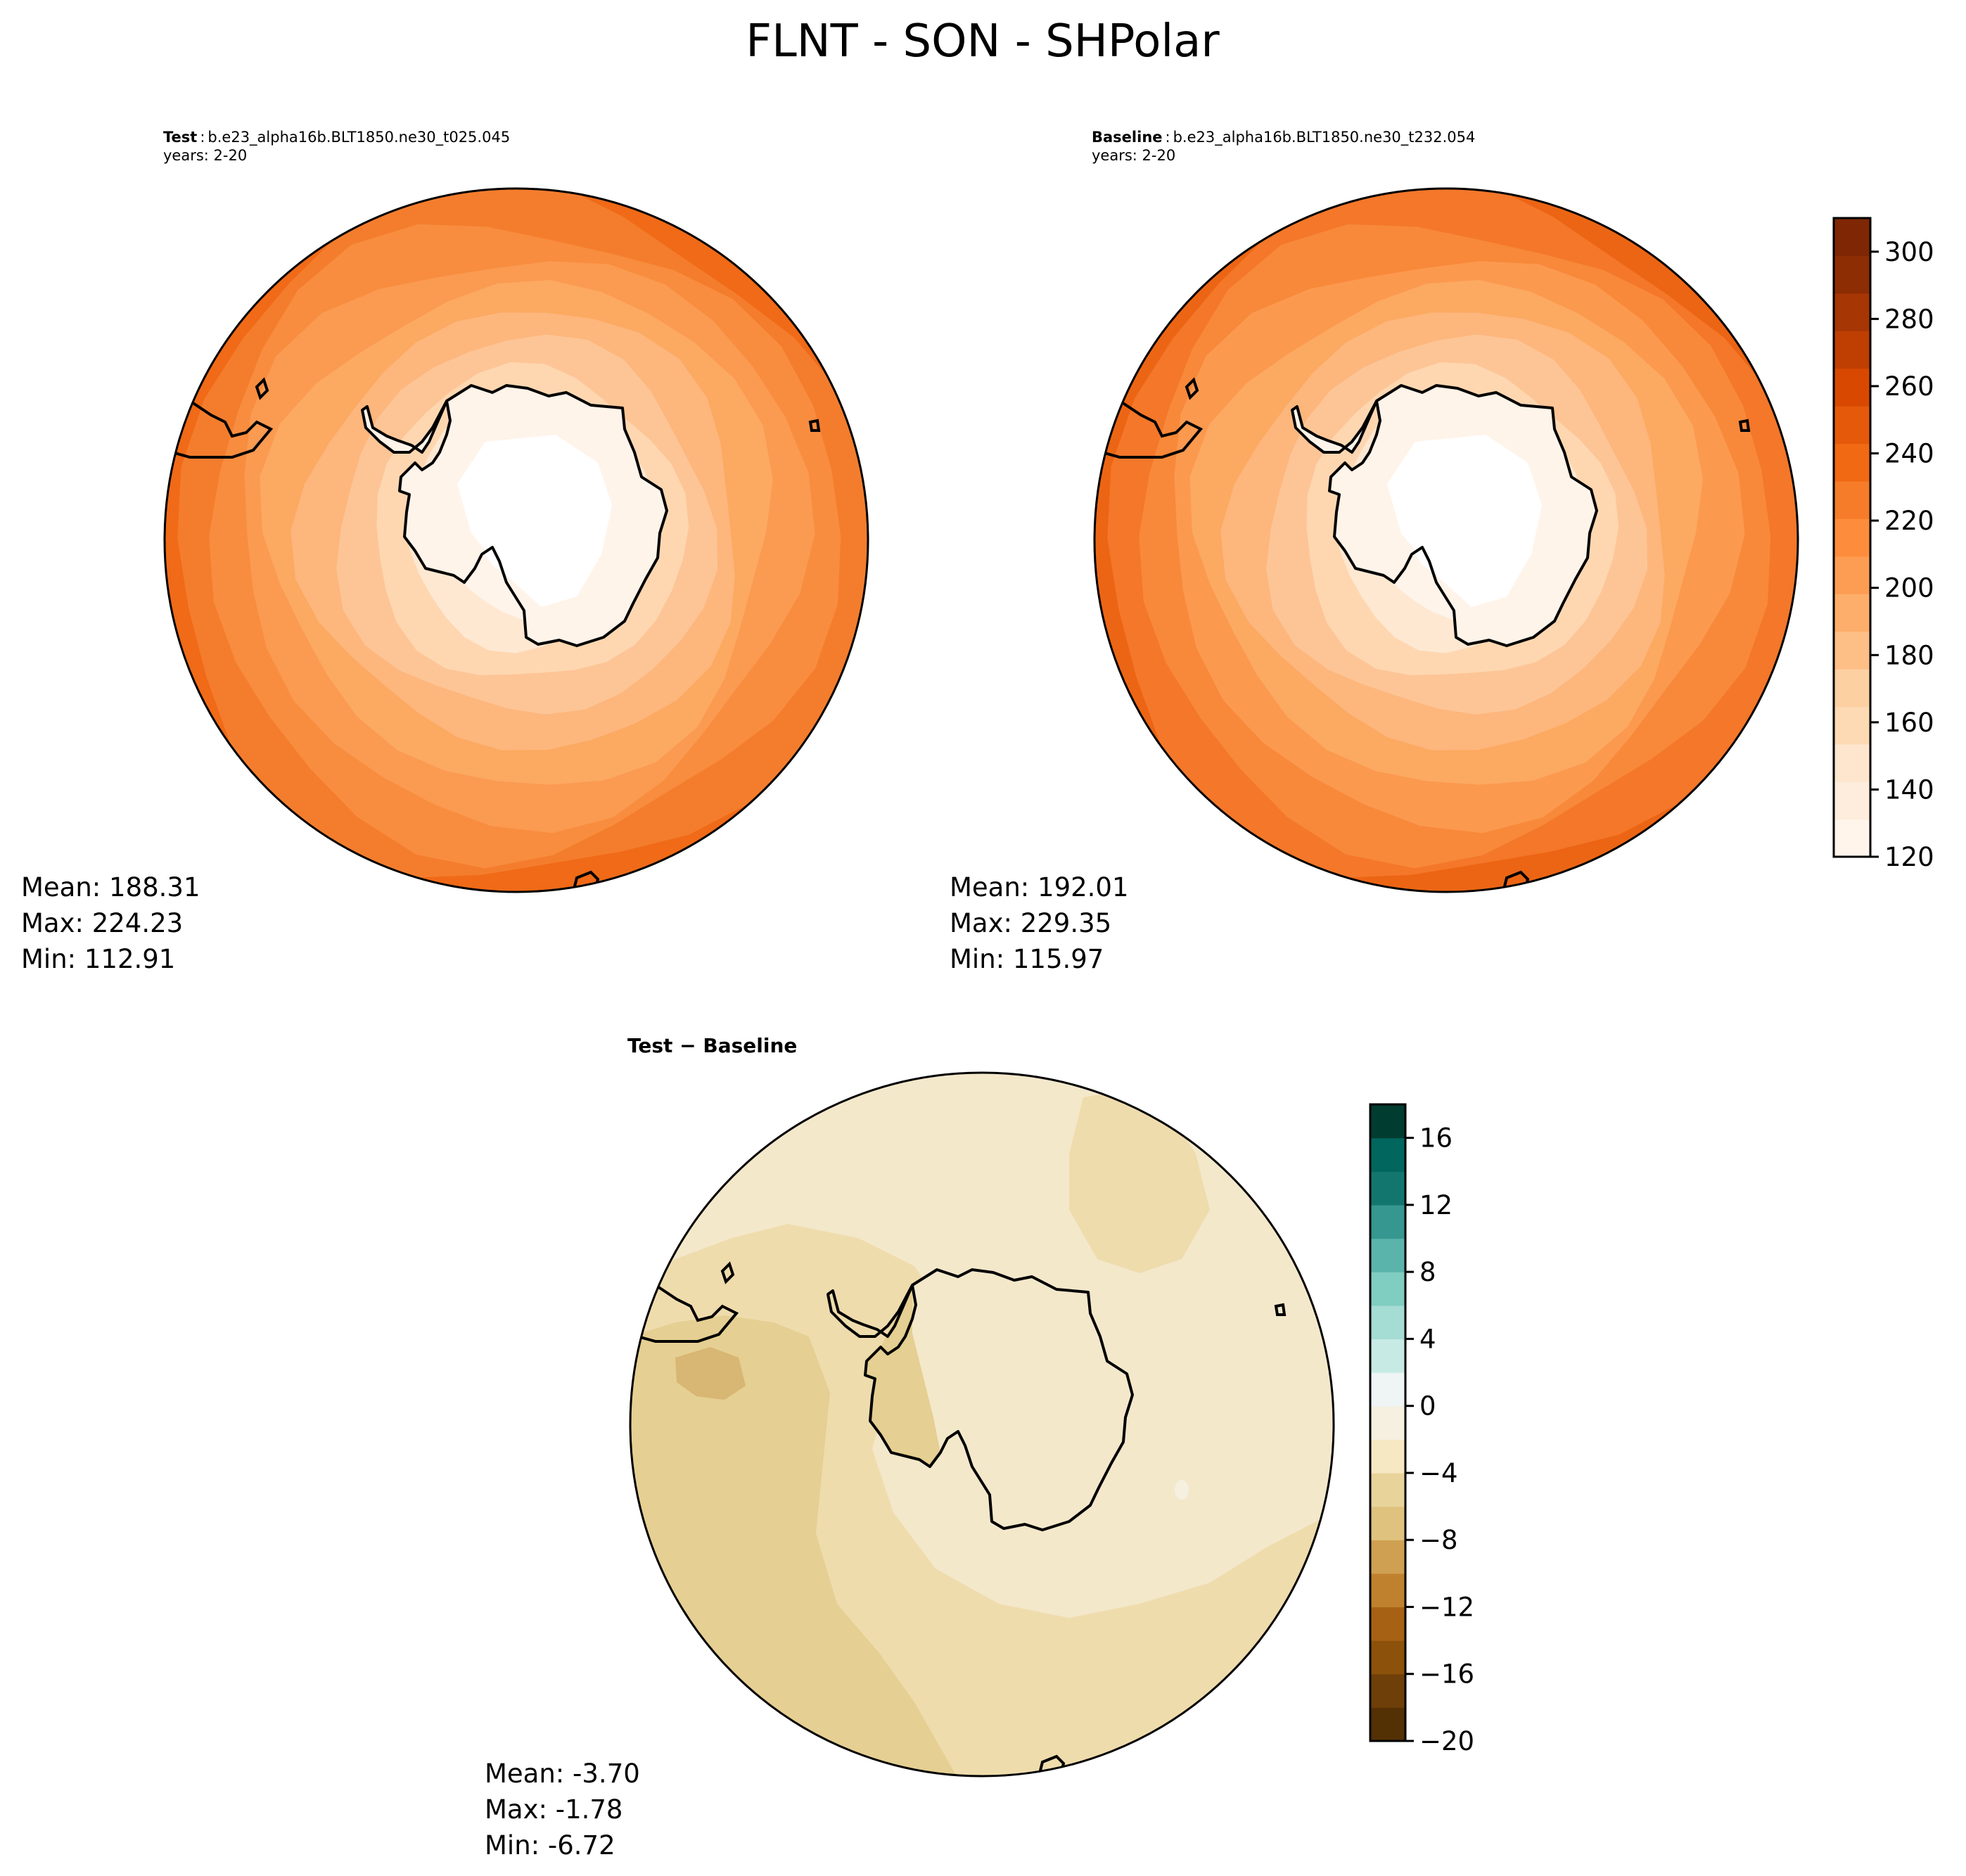 This screenshot has height=1876, width=1966. I want to click on test-map, so click(516, 540).